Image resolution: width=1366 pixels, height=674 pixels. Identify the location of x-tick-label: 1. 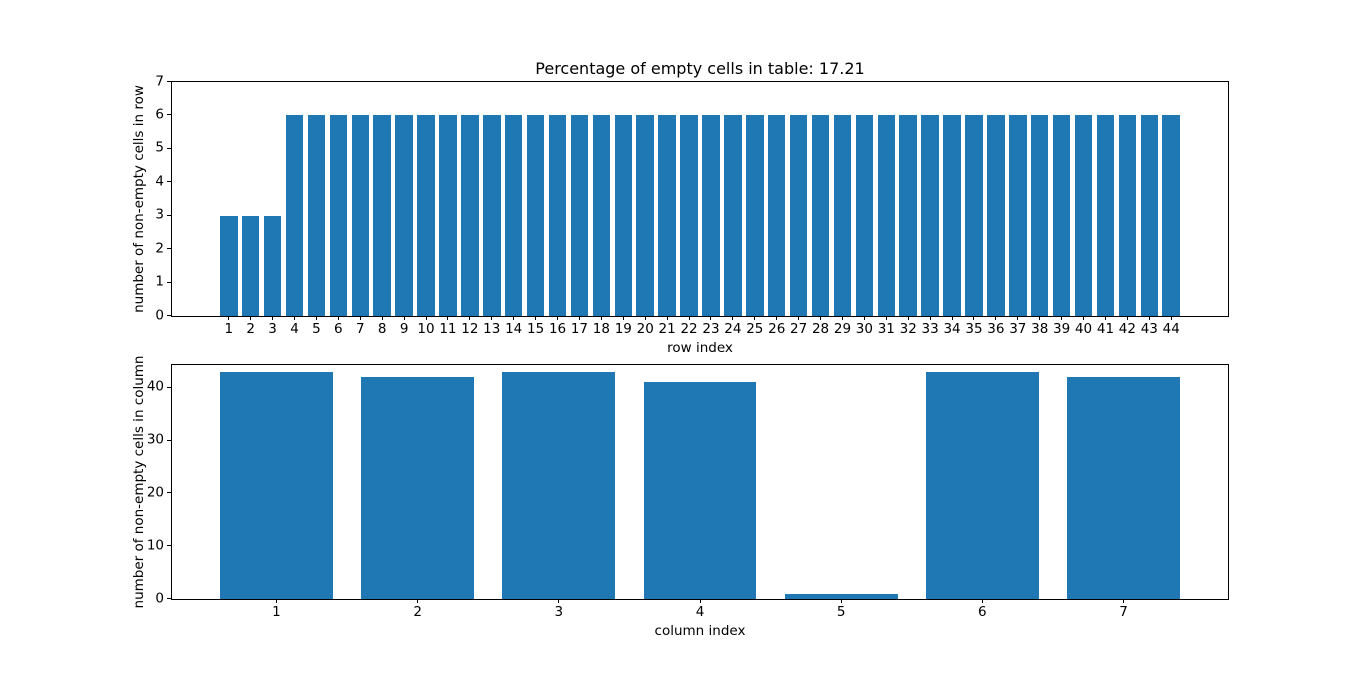
(229, 329).